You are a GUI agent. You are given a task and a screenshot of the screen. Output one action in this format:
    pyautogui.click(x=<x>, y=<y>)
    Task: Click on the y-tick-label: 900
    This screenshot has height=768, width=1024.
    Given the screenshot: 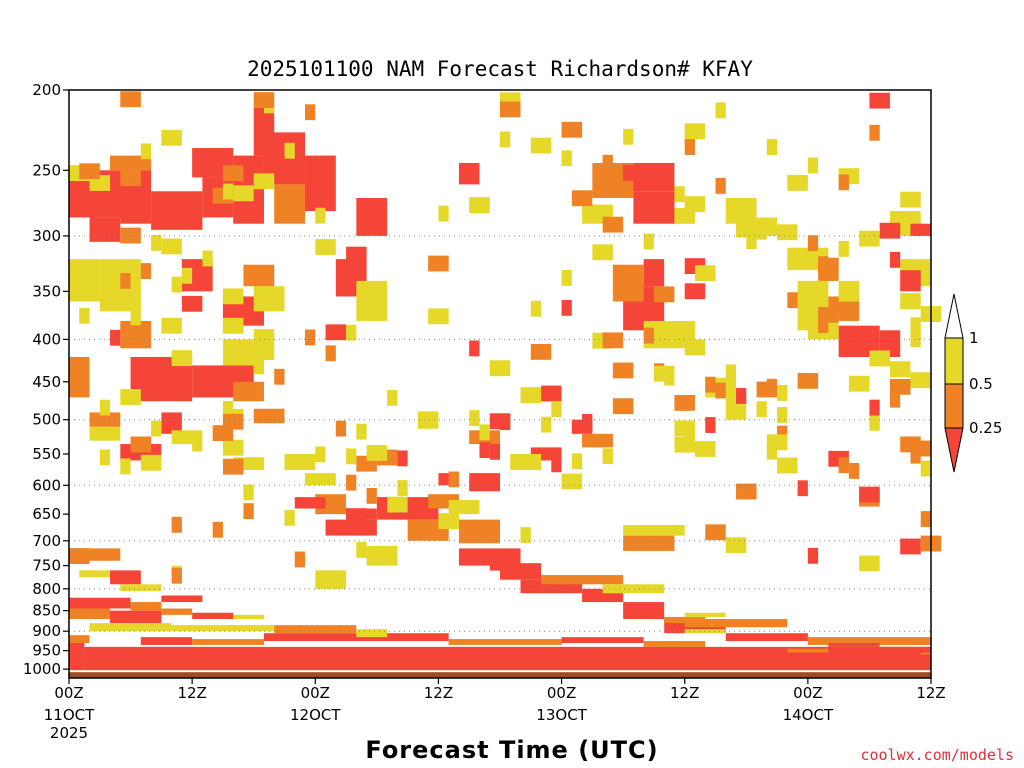 What is the action you would take?
    pyautogui.click(x=46, y=631)
    